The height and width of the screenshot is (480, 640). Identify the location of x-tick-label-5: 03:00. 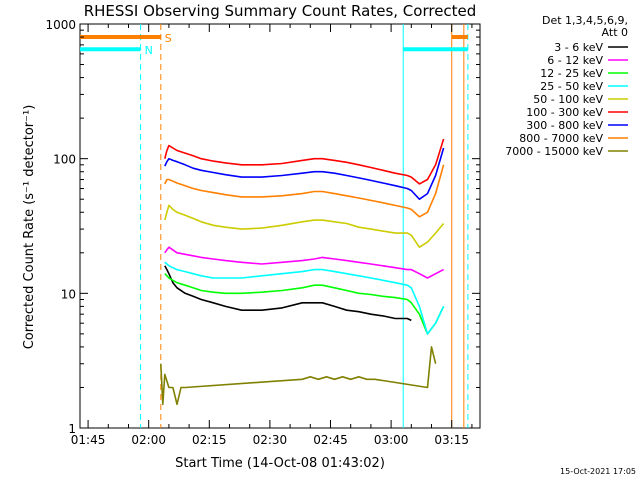
(391, 440).